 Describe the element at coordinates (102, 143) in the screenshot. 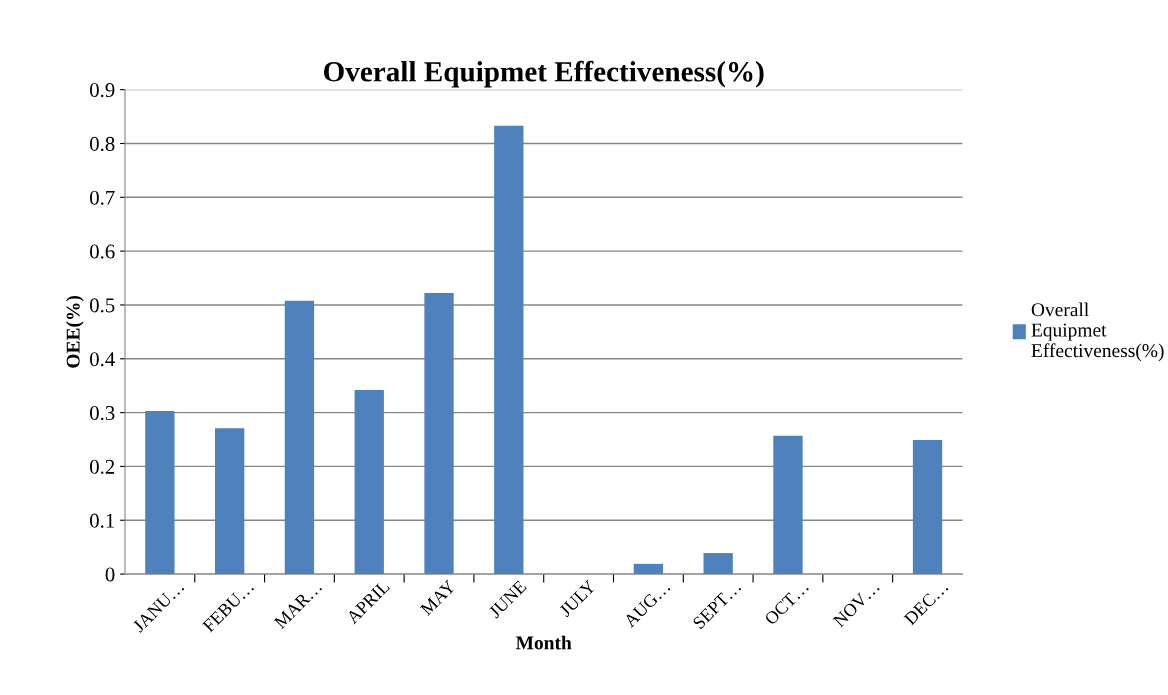

I see `y-tick-label: 0.8` at that location.